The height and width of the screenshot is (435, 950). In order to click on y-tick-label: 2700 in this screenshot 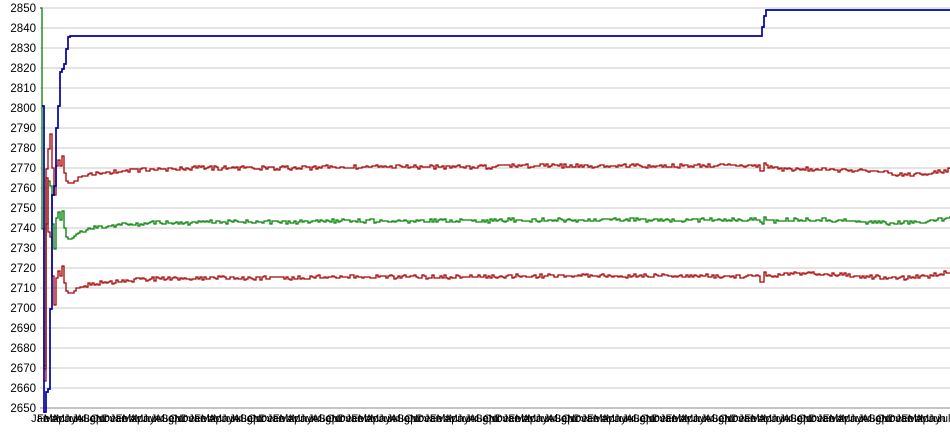, I will do `click(23, 309)`.